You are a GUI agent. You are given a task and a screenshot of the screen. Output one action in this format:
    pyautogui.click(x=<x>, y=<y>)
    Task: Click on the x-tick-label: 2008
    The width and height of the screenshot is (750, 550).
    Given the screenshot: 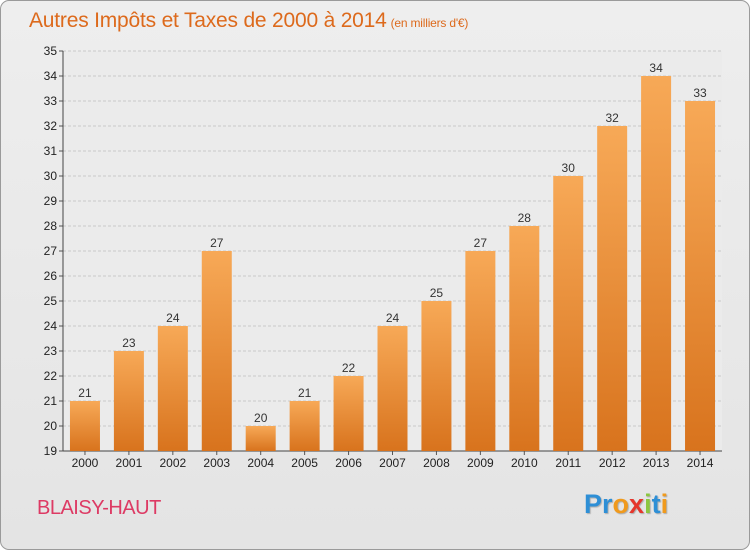 What is the action you would take?
    pyautogui.click(x=436, y=463)
    